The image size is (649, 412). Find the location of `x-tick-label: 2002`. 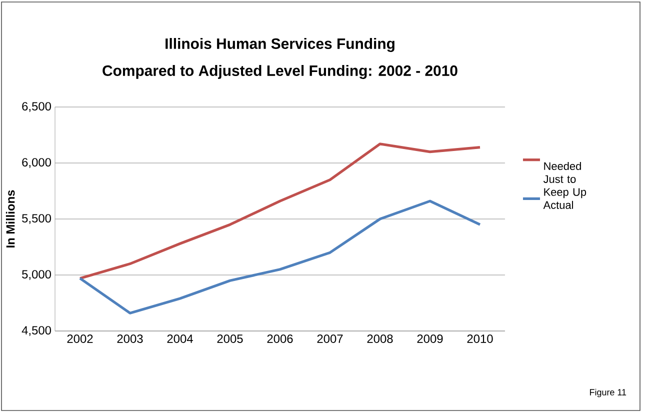

x-tick-label: 2002 is located at coordinates (80, 338).